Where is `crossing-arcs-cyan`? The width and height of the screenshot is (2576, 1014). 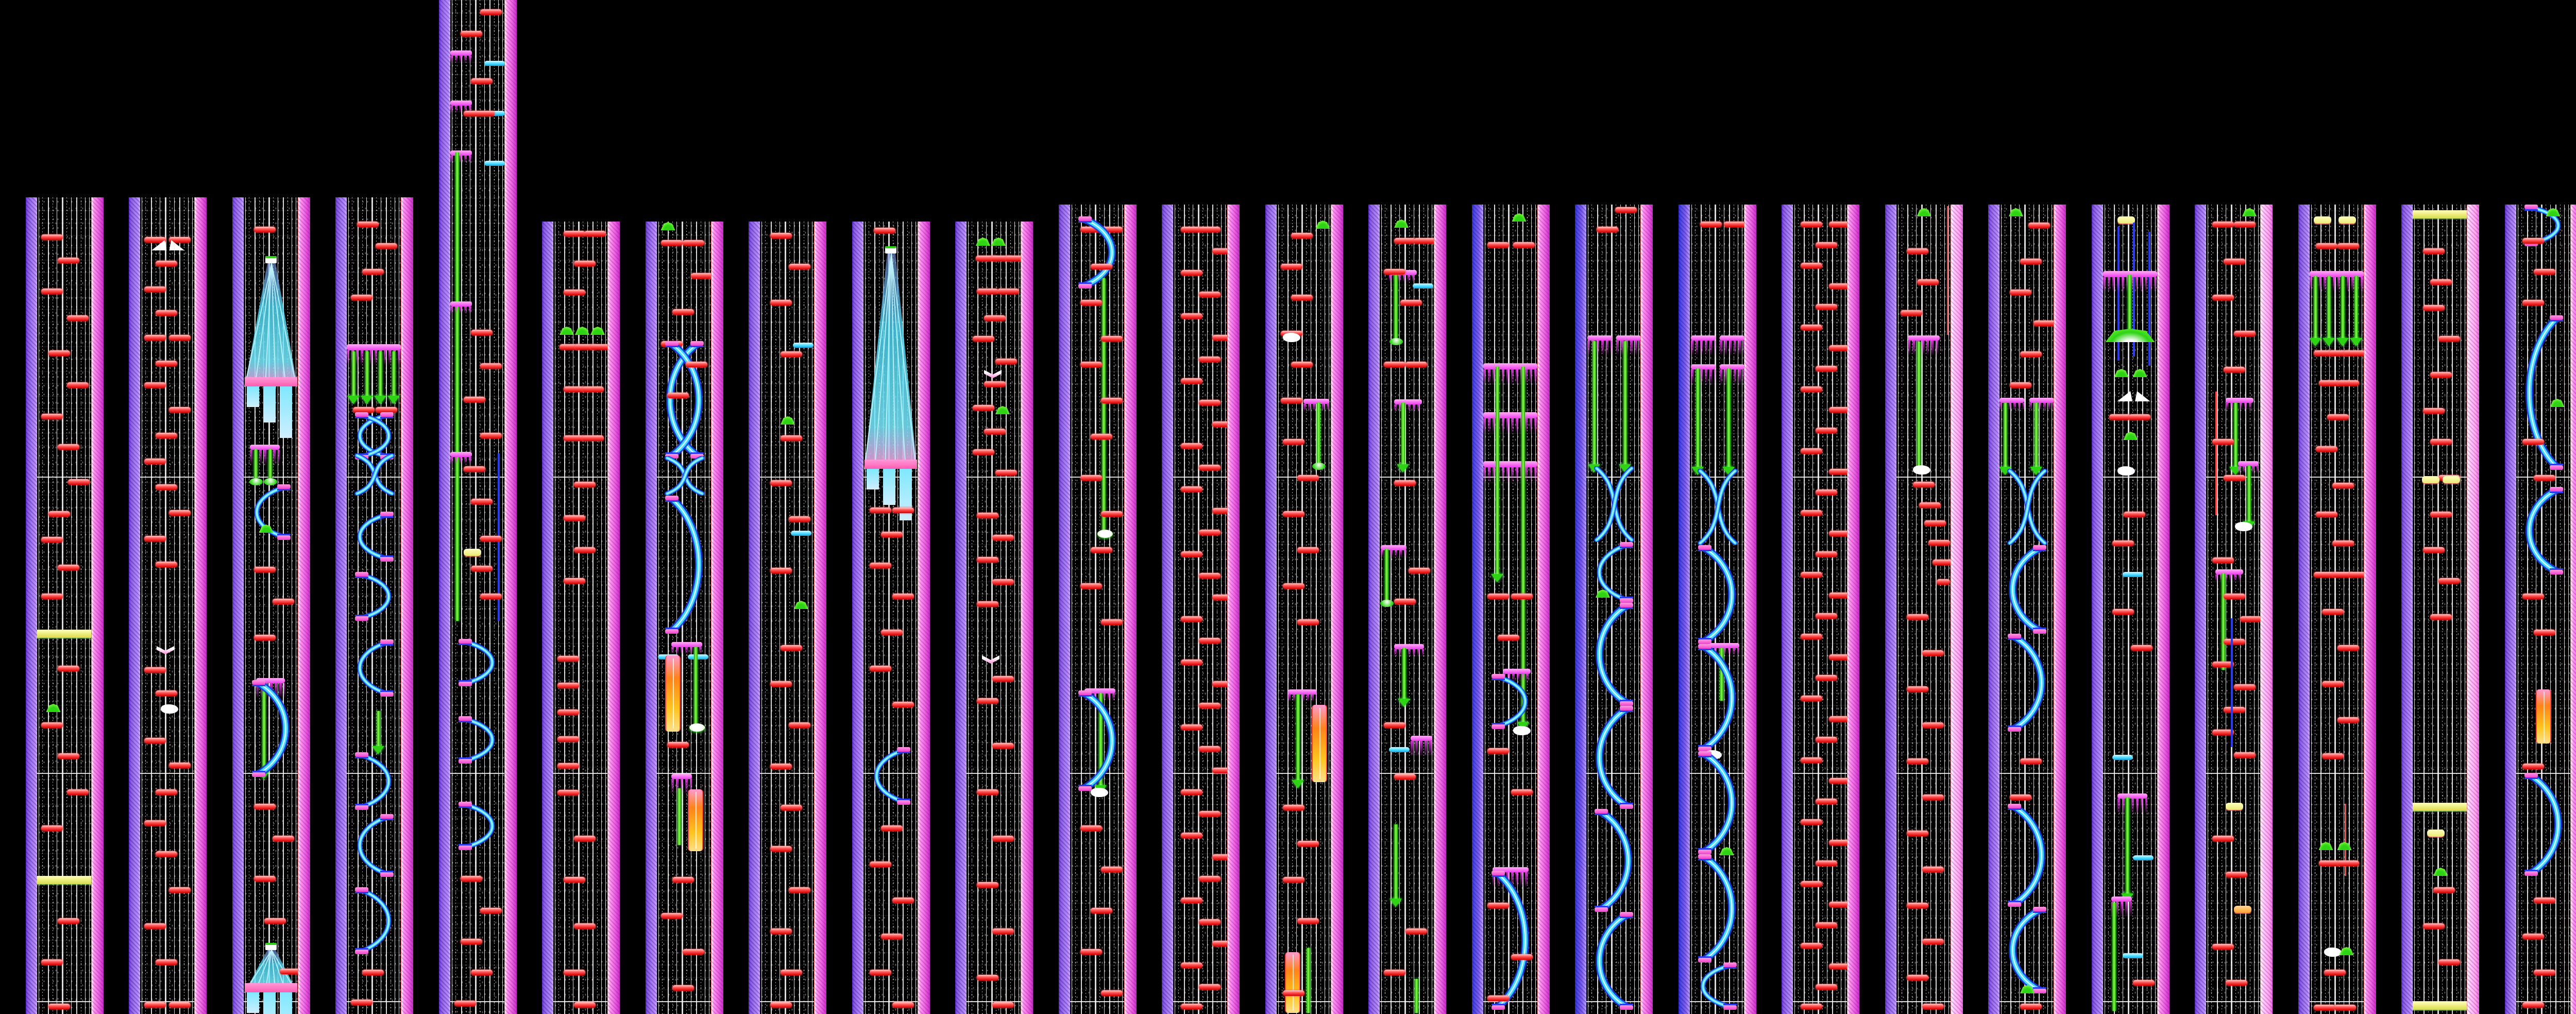 crossing-arcs-cyan is located at coordinates (684, 476).